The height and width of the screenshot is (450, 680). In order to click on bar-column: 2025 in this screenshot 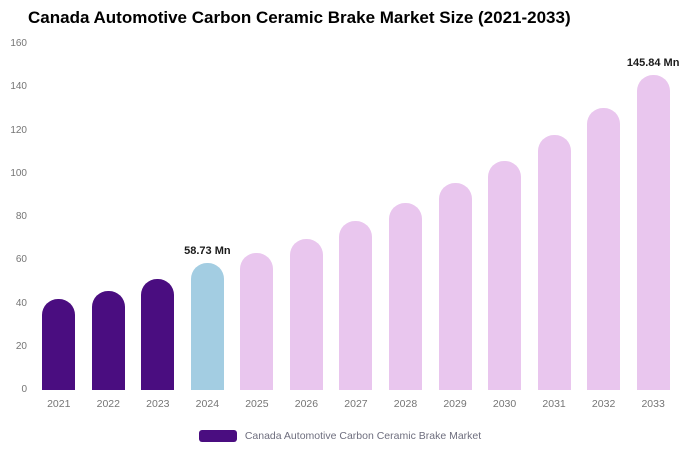, I will do `click(257, 227)`.